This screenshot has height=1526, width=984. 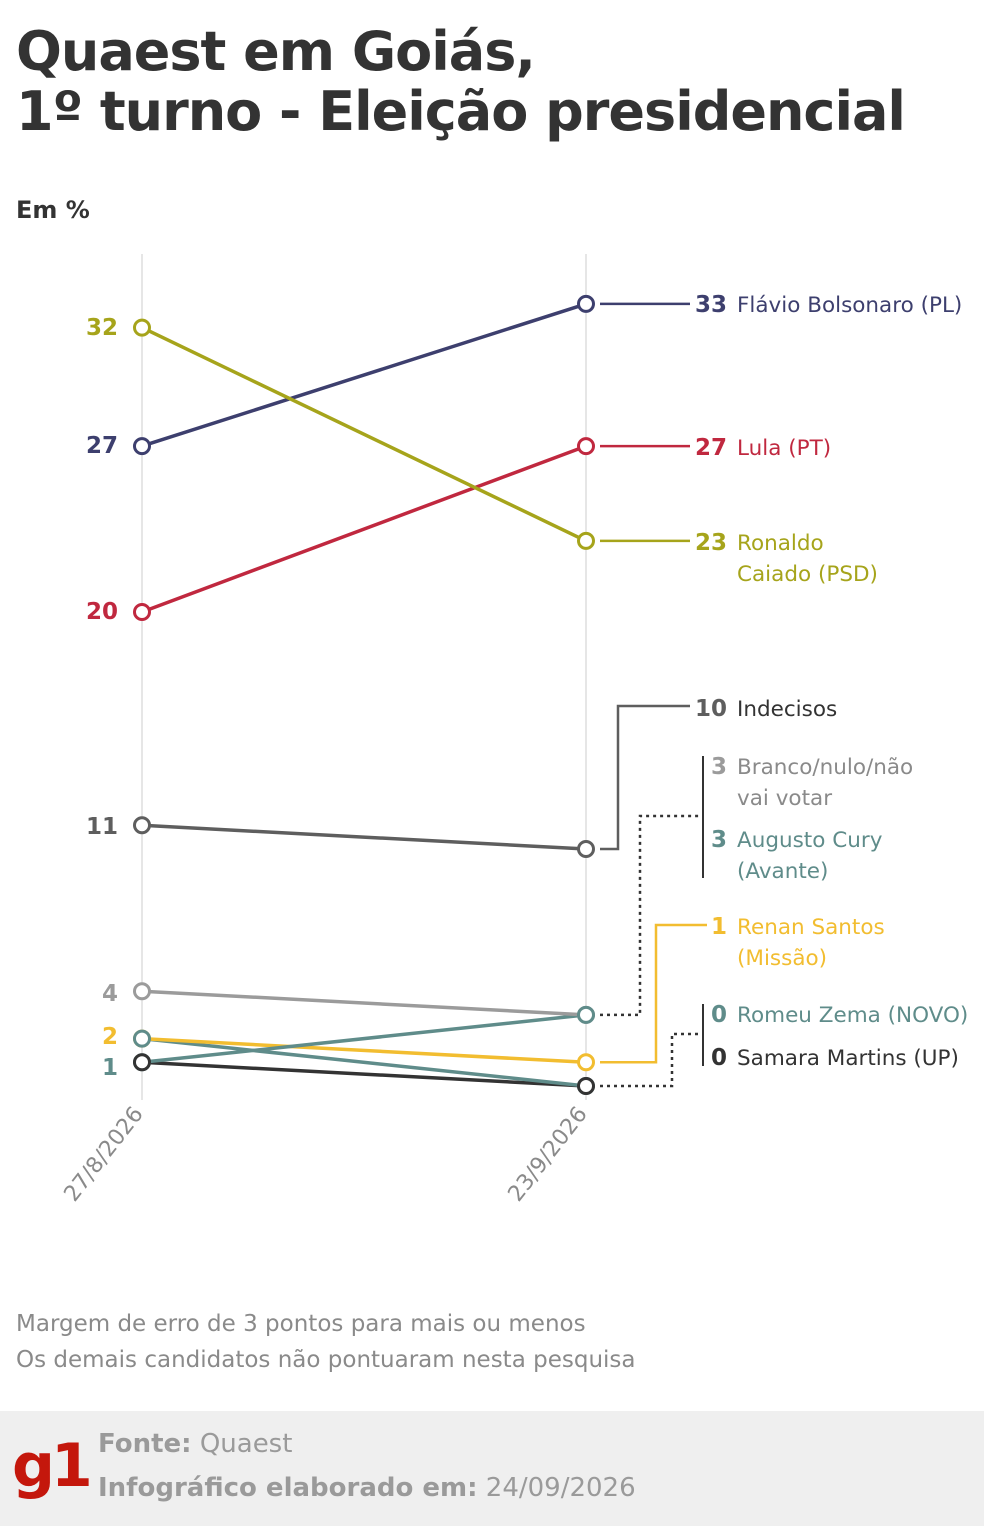 I want to click on date-row: Infográfico elaborado em: 24/09/2026, so click(x=367, y=1488).